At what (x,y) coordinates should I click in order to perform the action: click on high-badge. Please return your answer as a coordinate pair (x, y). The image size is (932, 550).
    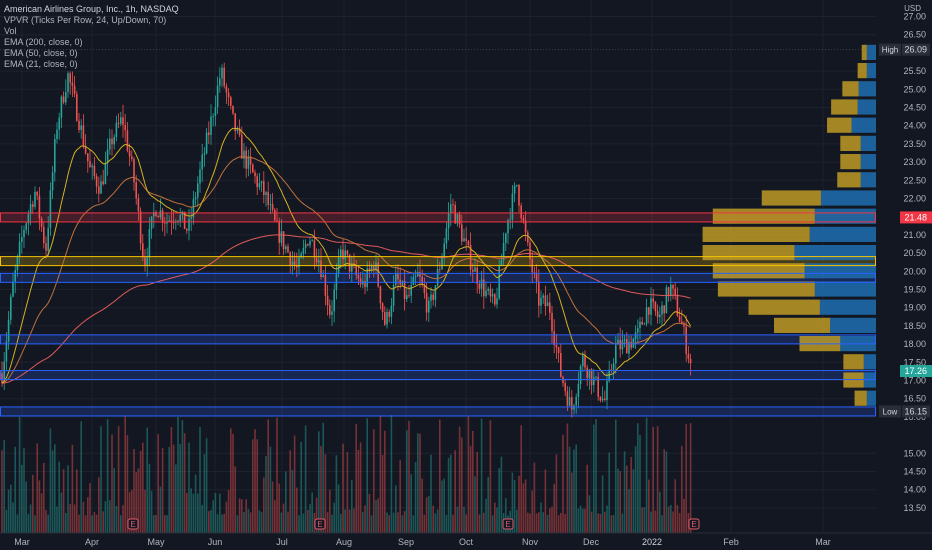
    Looking at the image, I should click on (890, 49).